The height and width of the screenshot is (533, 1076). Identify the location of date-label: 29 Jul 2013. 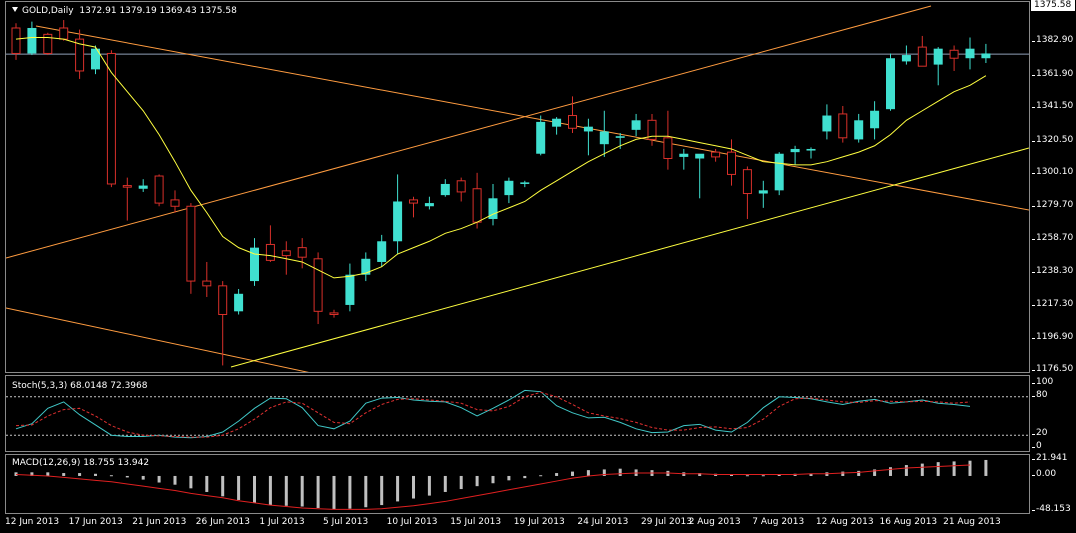
(666, 522).